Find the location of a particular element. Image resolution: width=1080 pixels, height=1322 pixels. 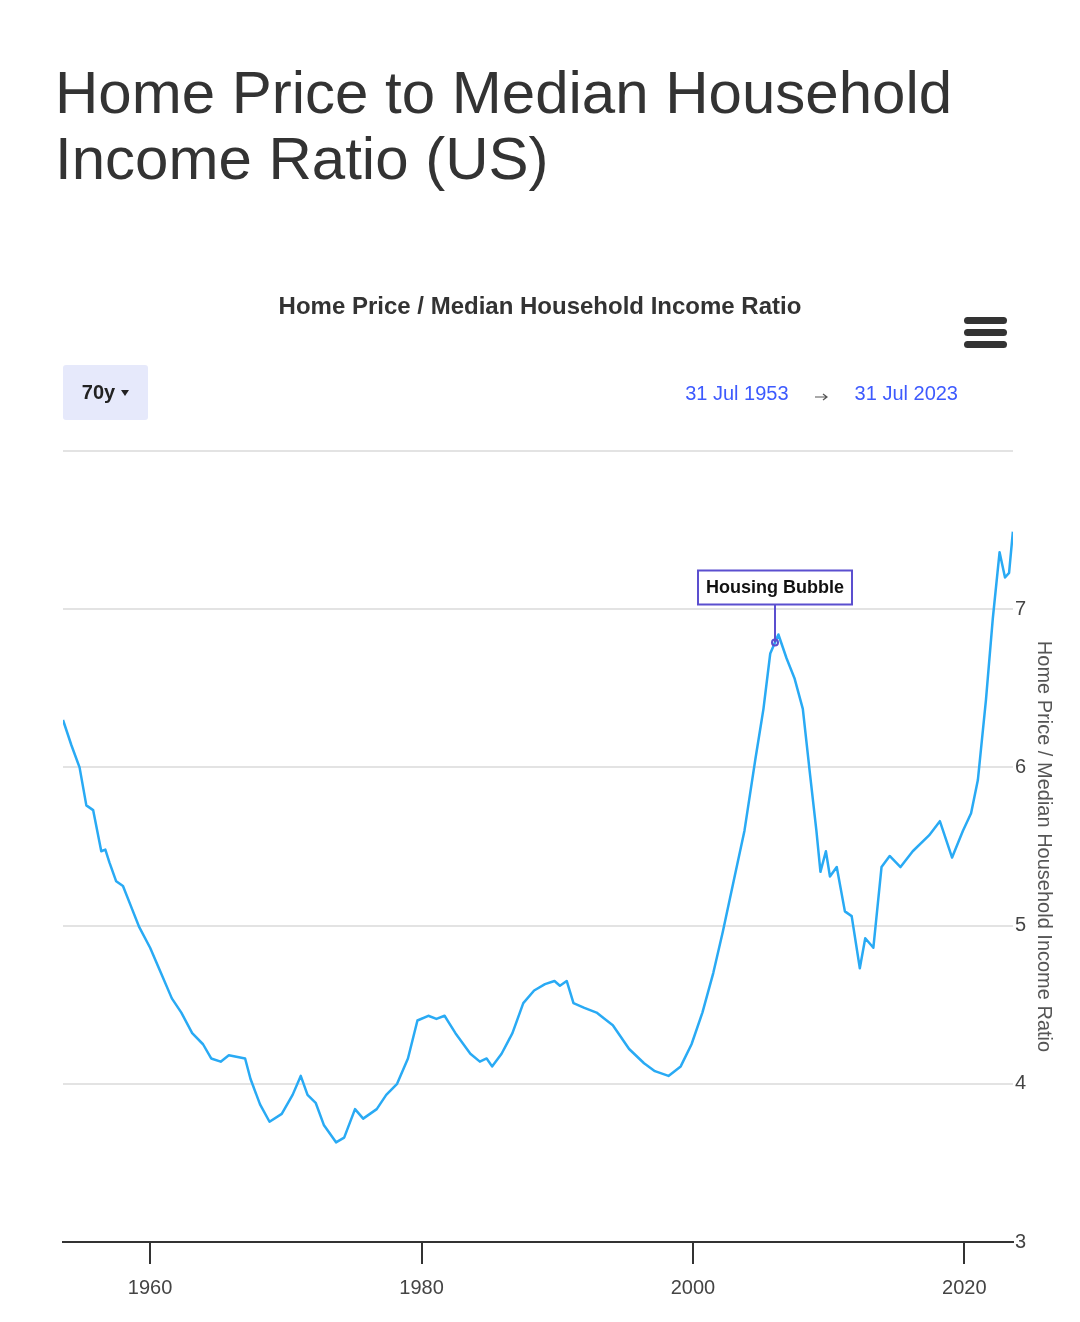

y-tick-label: 7 is located at coordinates (1020, 607).